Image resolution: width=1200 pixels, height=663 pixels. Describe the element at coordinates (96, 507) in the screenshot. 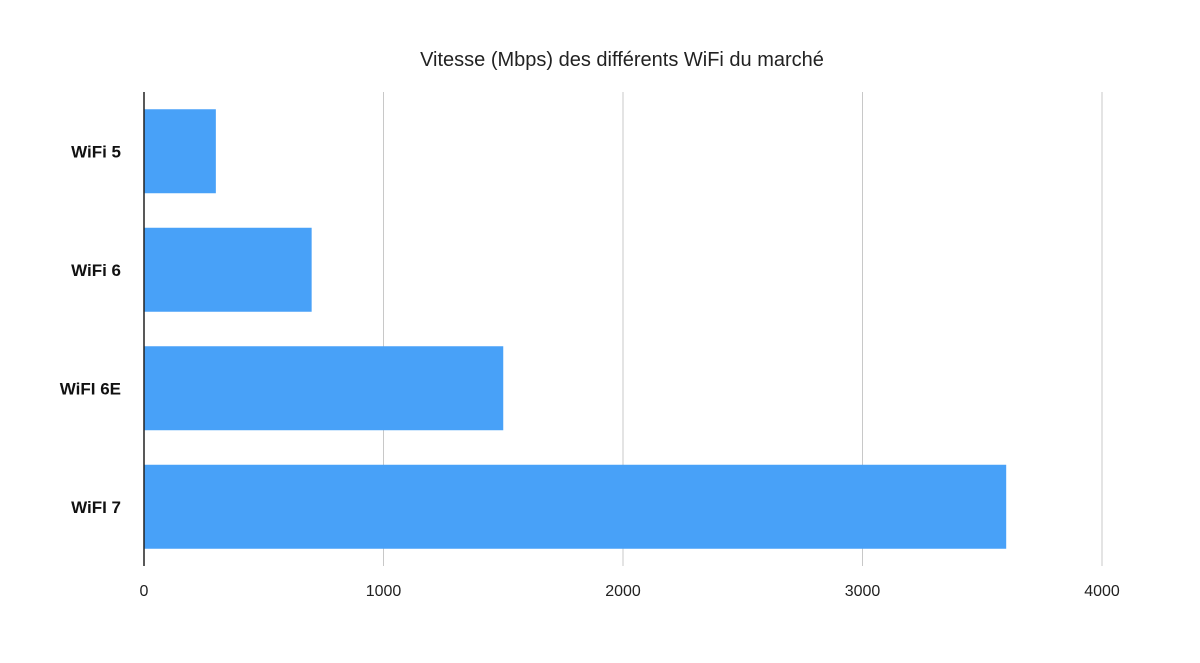

I see `category-label: WiFI 7` at that location.